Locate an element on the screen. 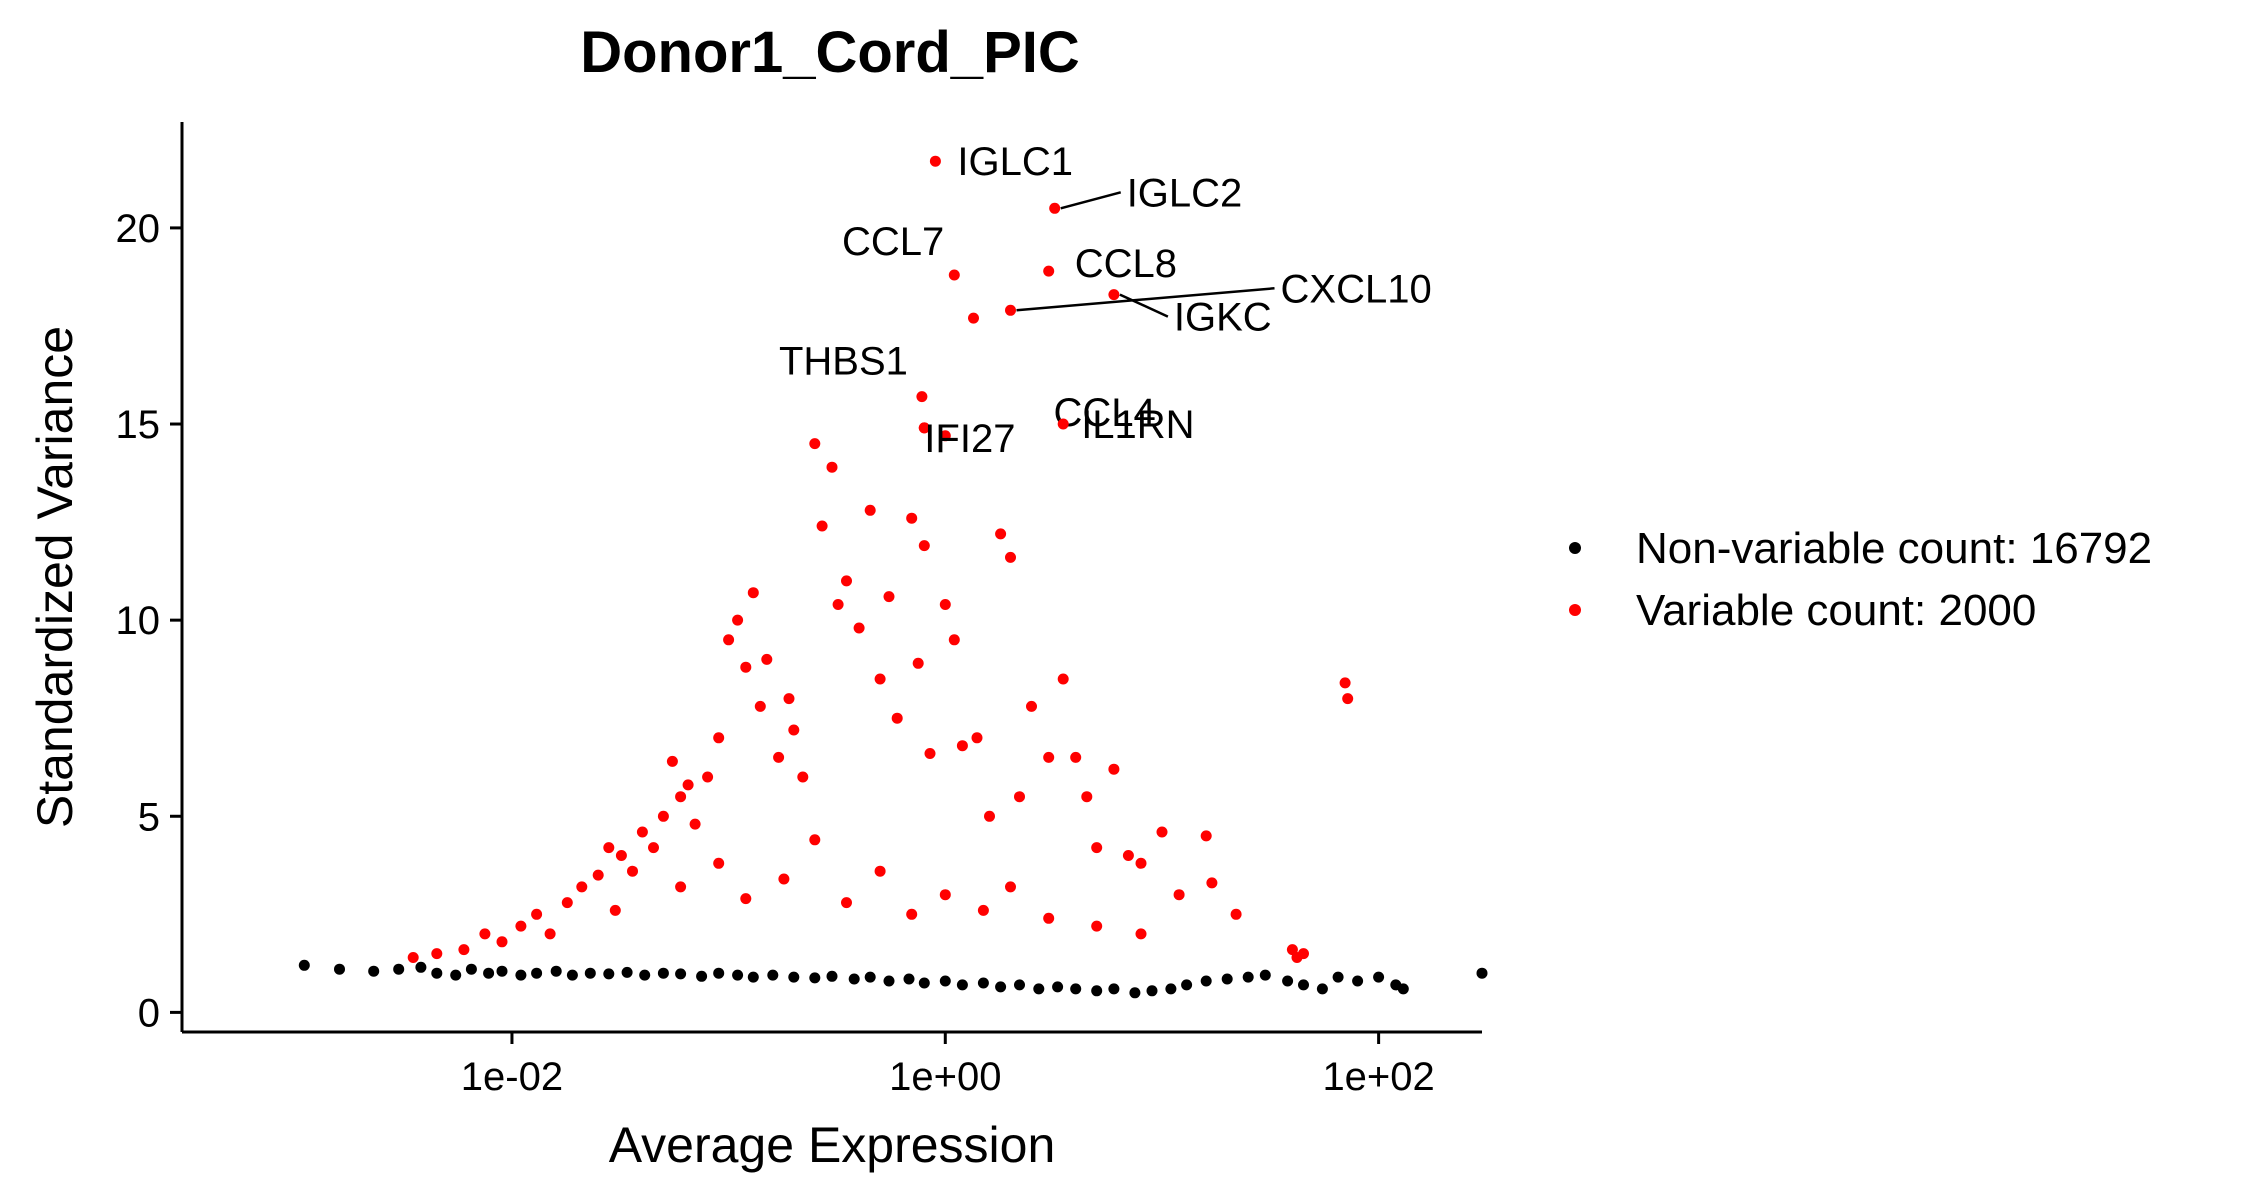 The width and height of the screenshot is (2250, 1200). gene-label: IGLC1 is located at coordinates (1015, 162).